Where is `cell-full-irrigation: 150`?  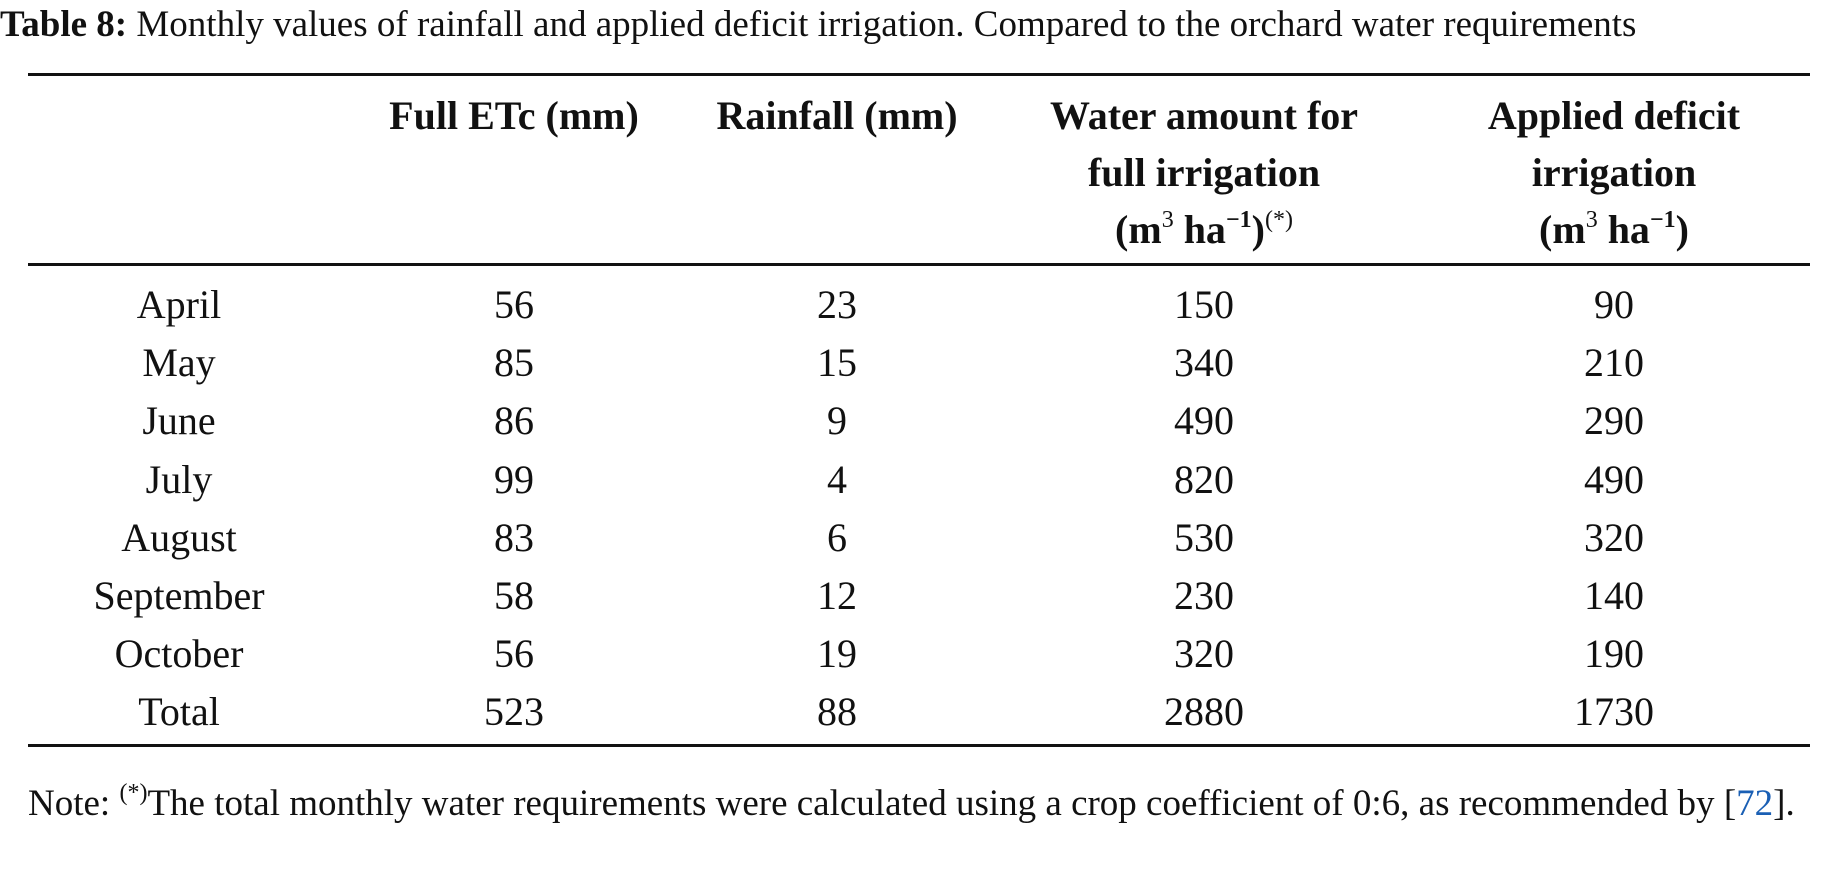 cell-full-irrigation: 150 is located at coordinates (1204, 304).